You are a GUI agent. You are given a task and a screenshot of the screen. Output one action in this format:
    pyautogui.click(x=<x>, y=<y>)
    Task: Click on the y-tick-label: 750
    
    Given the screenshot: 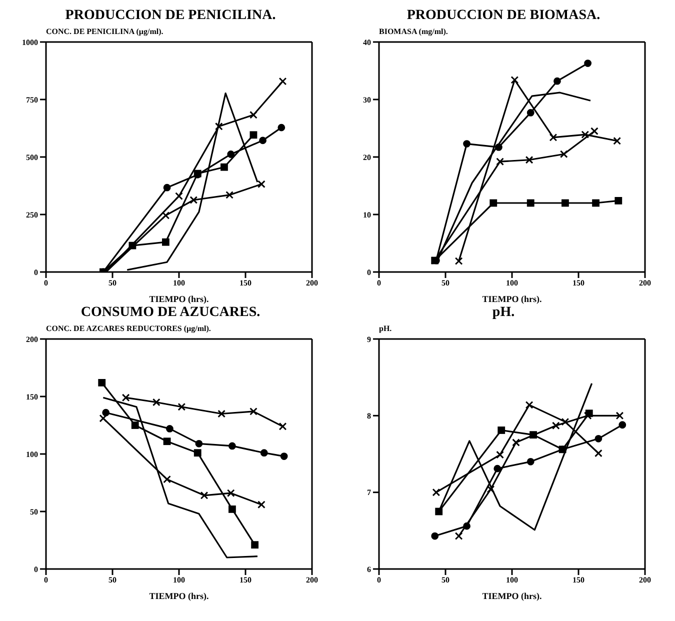 What is the action you would take?
    pyautogui.click(x=32, y=99)
    